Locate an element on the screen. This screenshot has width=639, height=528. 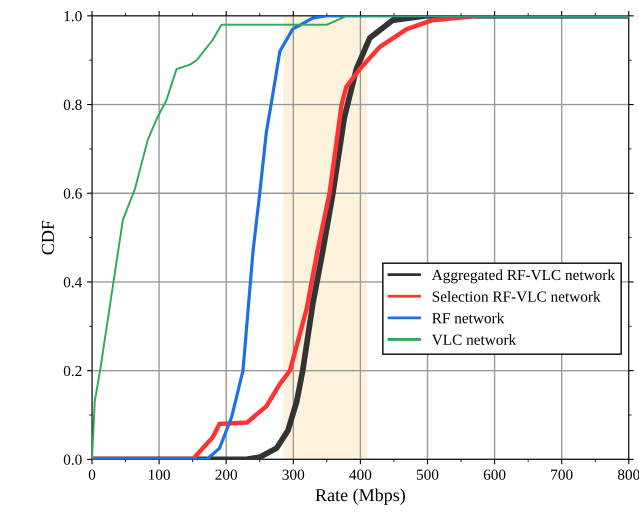
legend-label: Selection RF-VLC network is located at coordinates (516, 296).